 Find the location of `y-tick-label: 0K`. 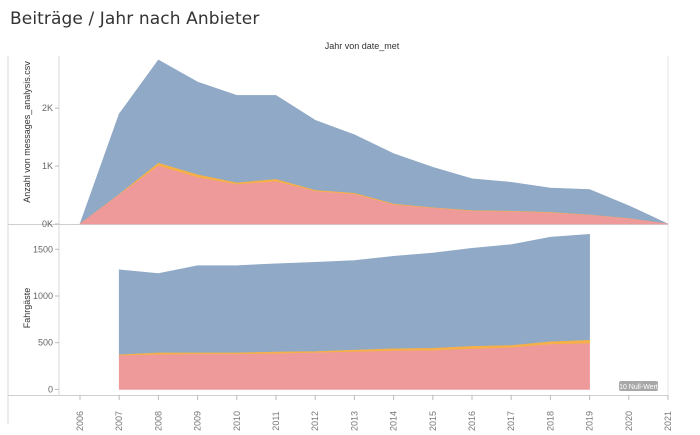

y-tick-label: 0K is located at coordinates (47, 224).